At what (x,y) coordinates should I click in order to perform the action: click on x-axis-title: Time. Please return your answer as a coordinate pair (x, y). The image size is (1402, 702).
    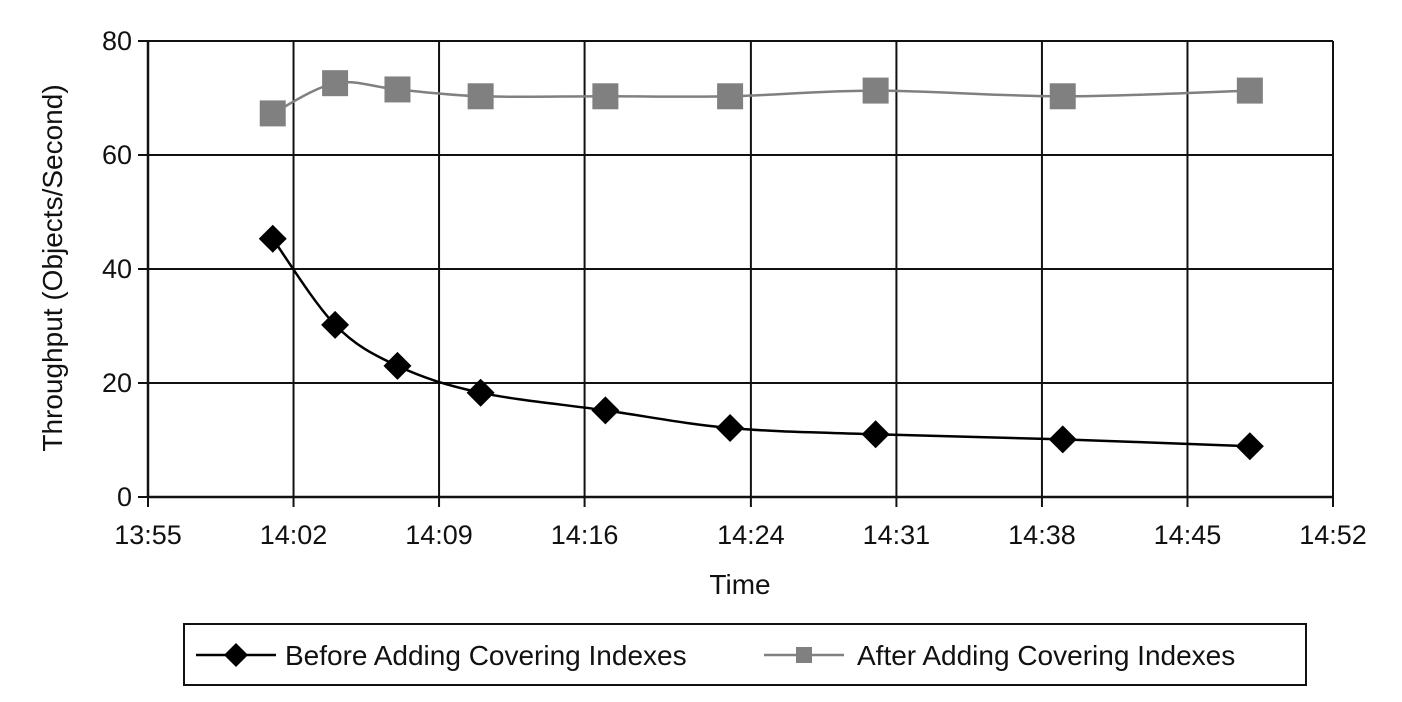
    Looking at the image, I should click on (739, 584).